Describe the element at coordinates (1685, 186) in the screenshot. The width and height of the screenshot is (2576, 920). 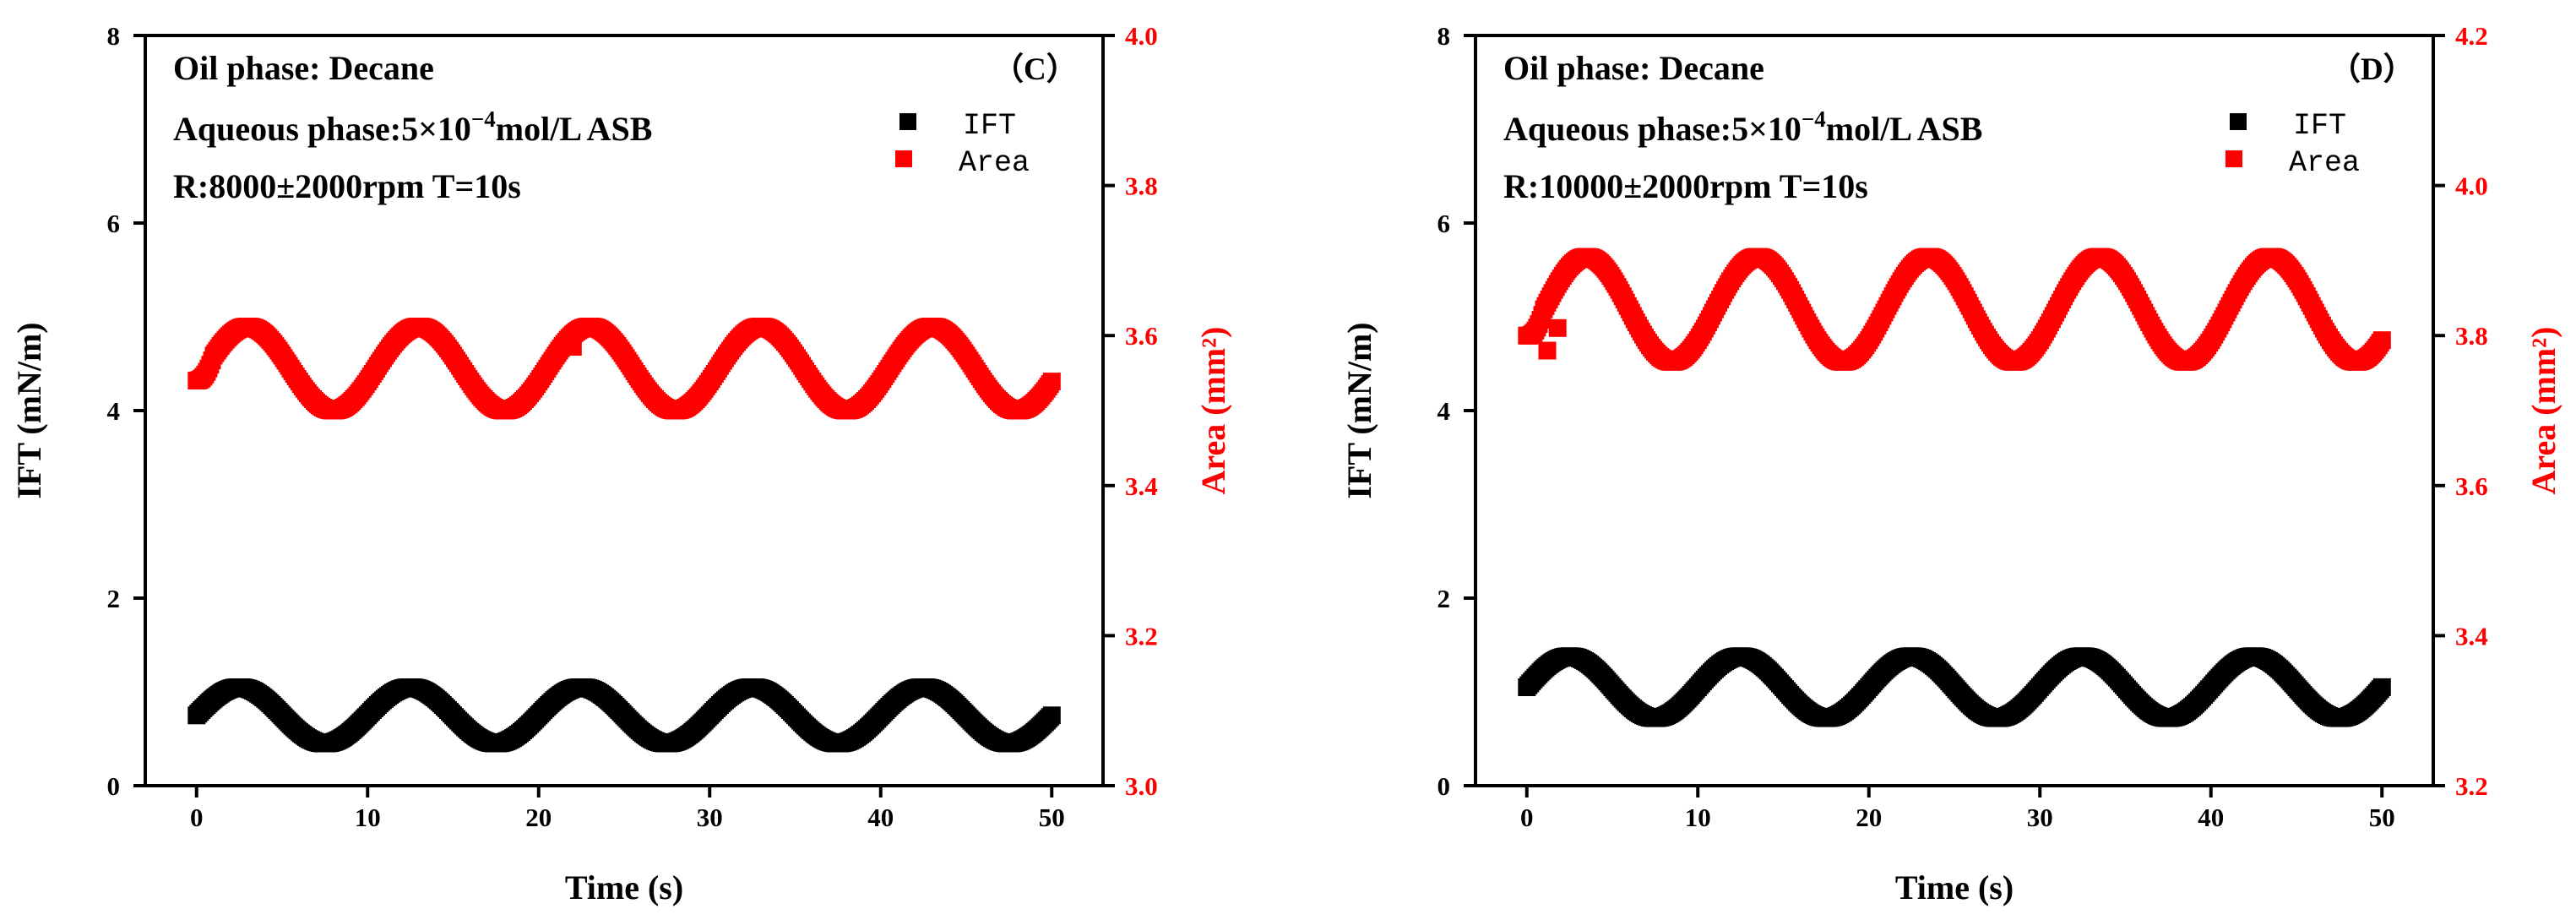
I see `annotation-rotation: R:10000±2000rpm T=10s` at that location.